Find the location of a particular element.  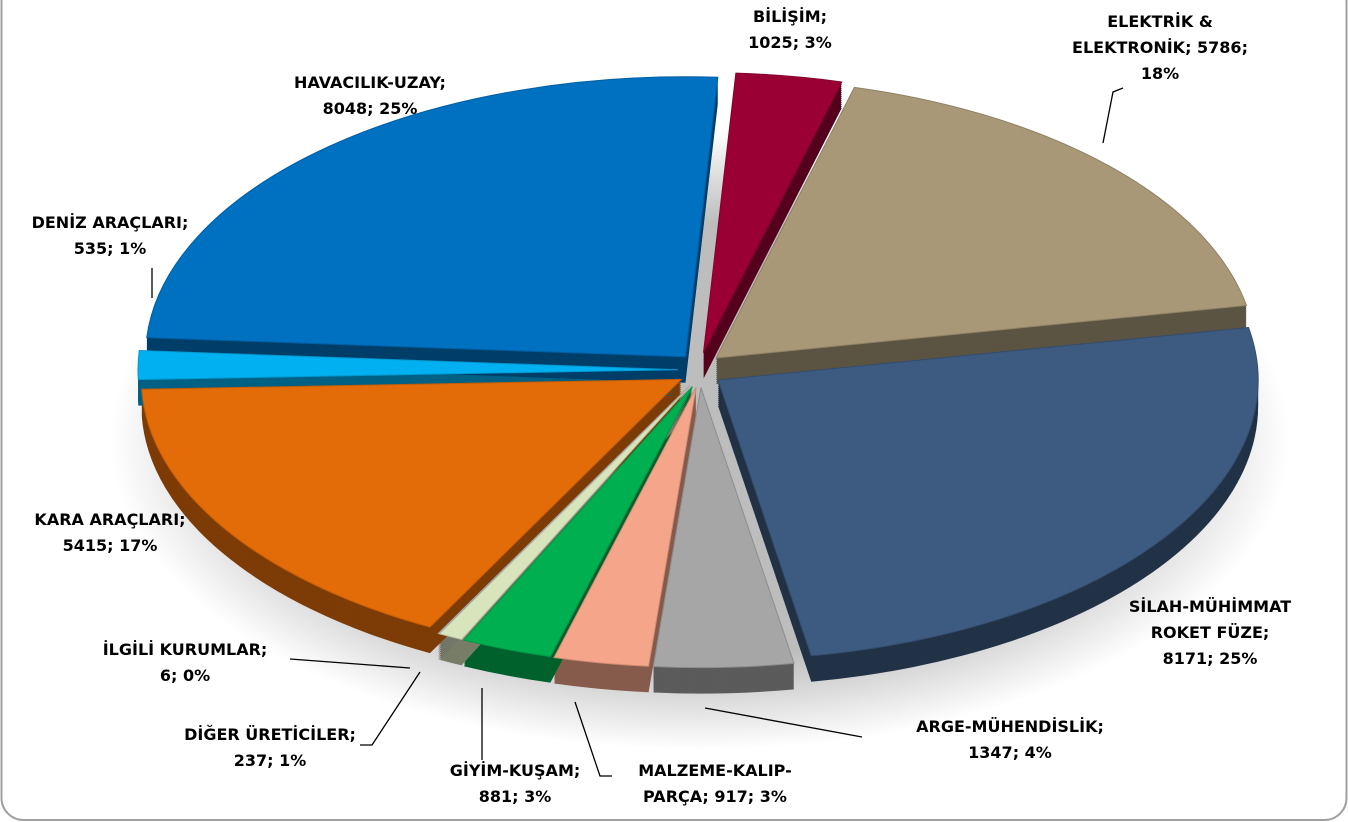

data-label: HAVACILIK-UZAY; 8048; 25% is located at coordinates (370, 95).